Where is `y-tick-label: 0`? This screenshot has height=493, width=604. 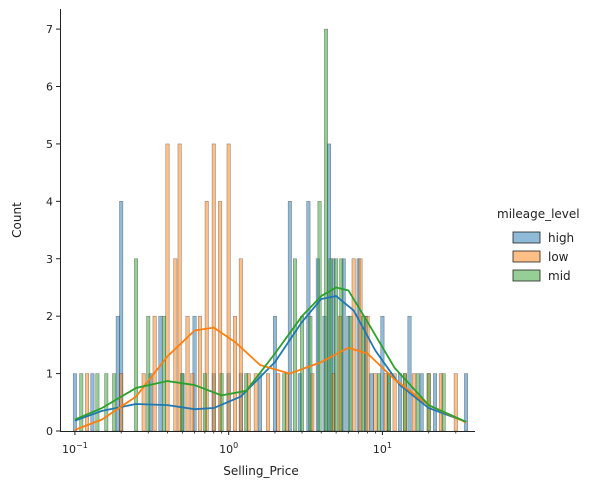 y-tick-label: 0 is located at coordinates (49, 431).